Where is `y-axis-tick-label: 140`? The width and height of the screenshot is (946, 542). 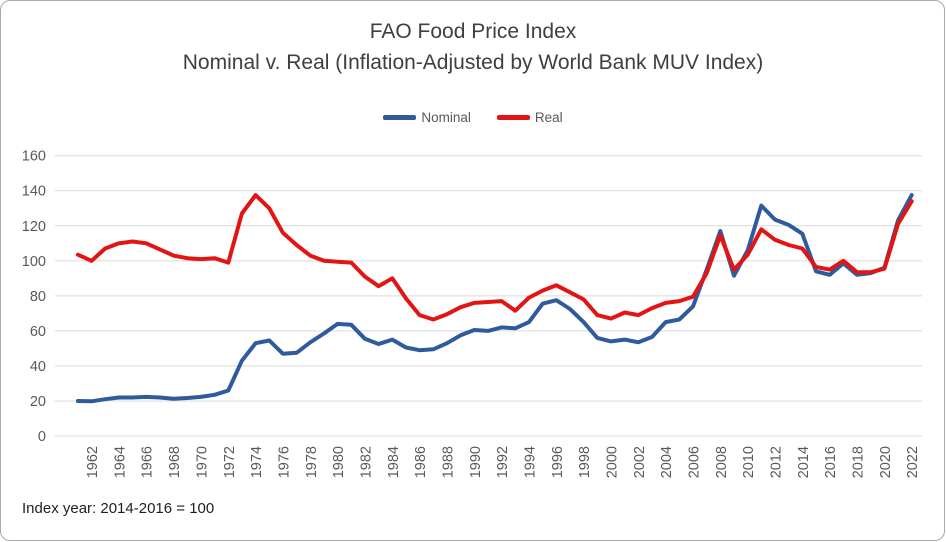
y-axis-tick-label: 140 is located at coordinates (34, 192).